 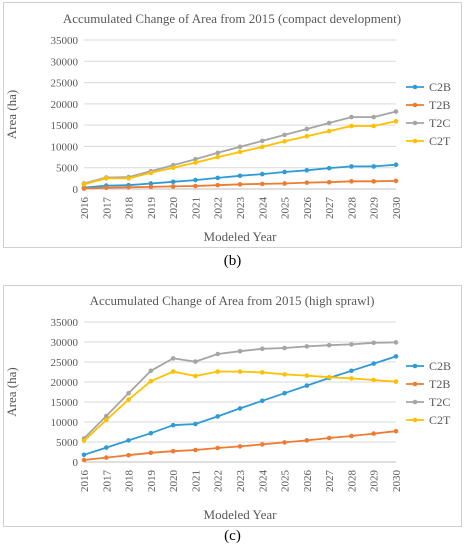 I want to click on x-tick-label: 2025, so click(x=286, y=208).